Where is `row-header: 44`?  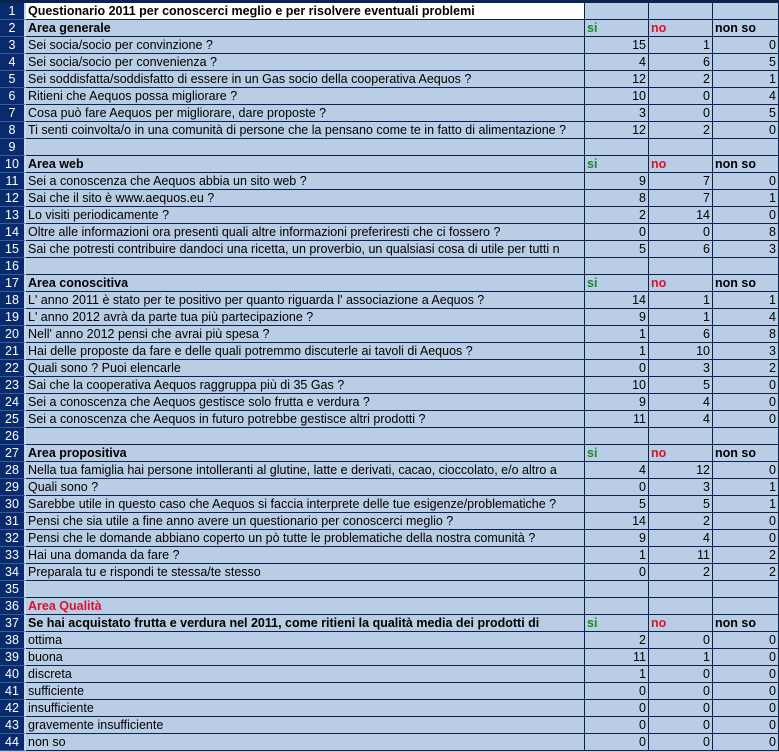 row-header: 44 is located at coordinates (13, 742).